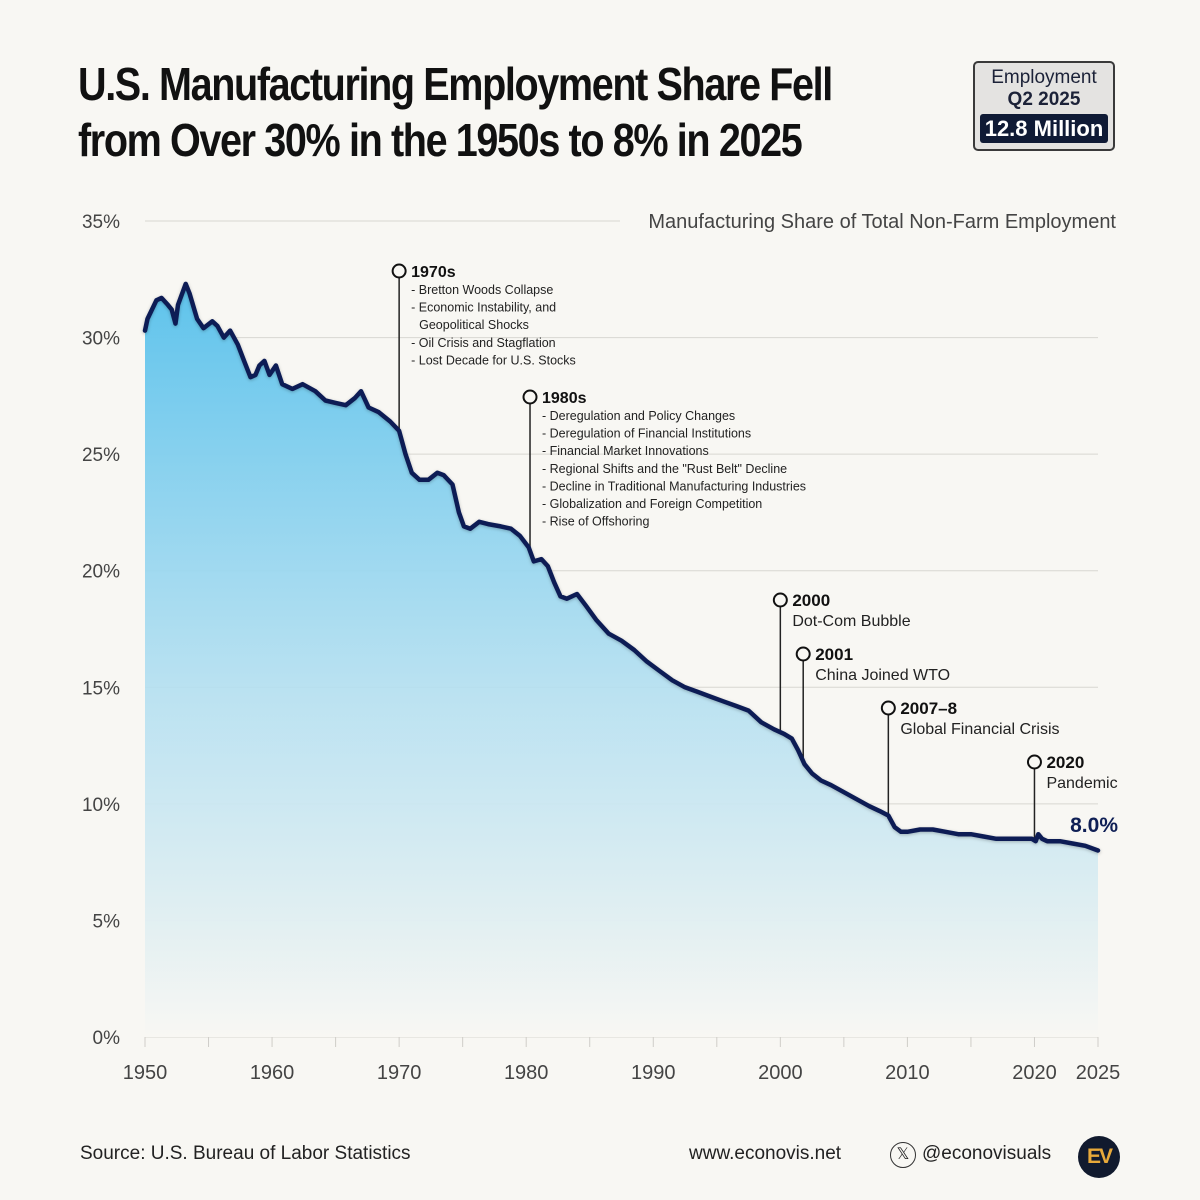 This screenshot has width=1200, height=1200. Describe the element at coordinates (903, 1155) in the screenshot. I see `x-logo-icon: 𝕏` at that location.